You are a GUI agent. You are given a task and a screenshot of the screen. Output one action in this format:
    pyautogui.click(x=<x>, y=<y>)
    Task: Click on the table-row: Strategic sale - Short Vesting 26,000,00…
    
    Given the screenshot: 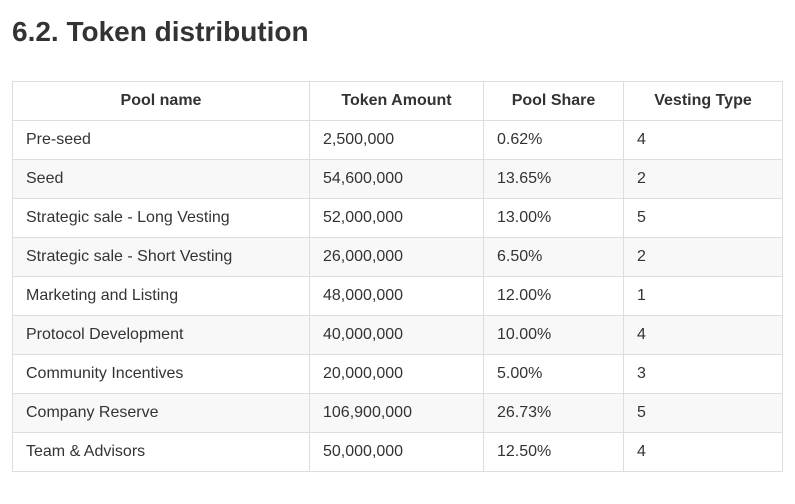 What is the action you would take?
    pyautogui.click(x=397, y=257)
    